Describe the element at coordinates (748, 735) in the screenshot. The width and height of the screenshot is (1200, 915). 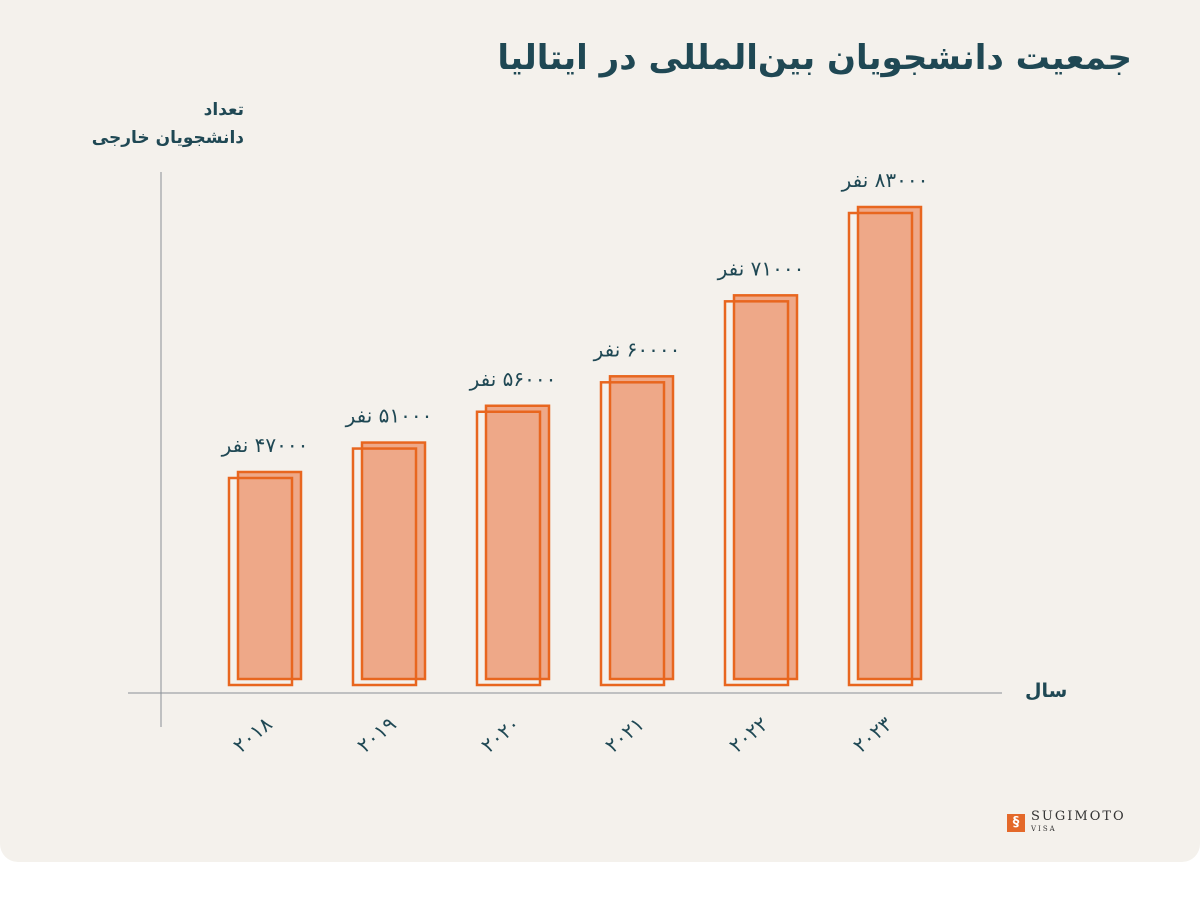
I see `x-tick-label: ۲۰۲۲` at that location.